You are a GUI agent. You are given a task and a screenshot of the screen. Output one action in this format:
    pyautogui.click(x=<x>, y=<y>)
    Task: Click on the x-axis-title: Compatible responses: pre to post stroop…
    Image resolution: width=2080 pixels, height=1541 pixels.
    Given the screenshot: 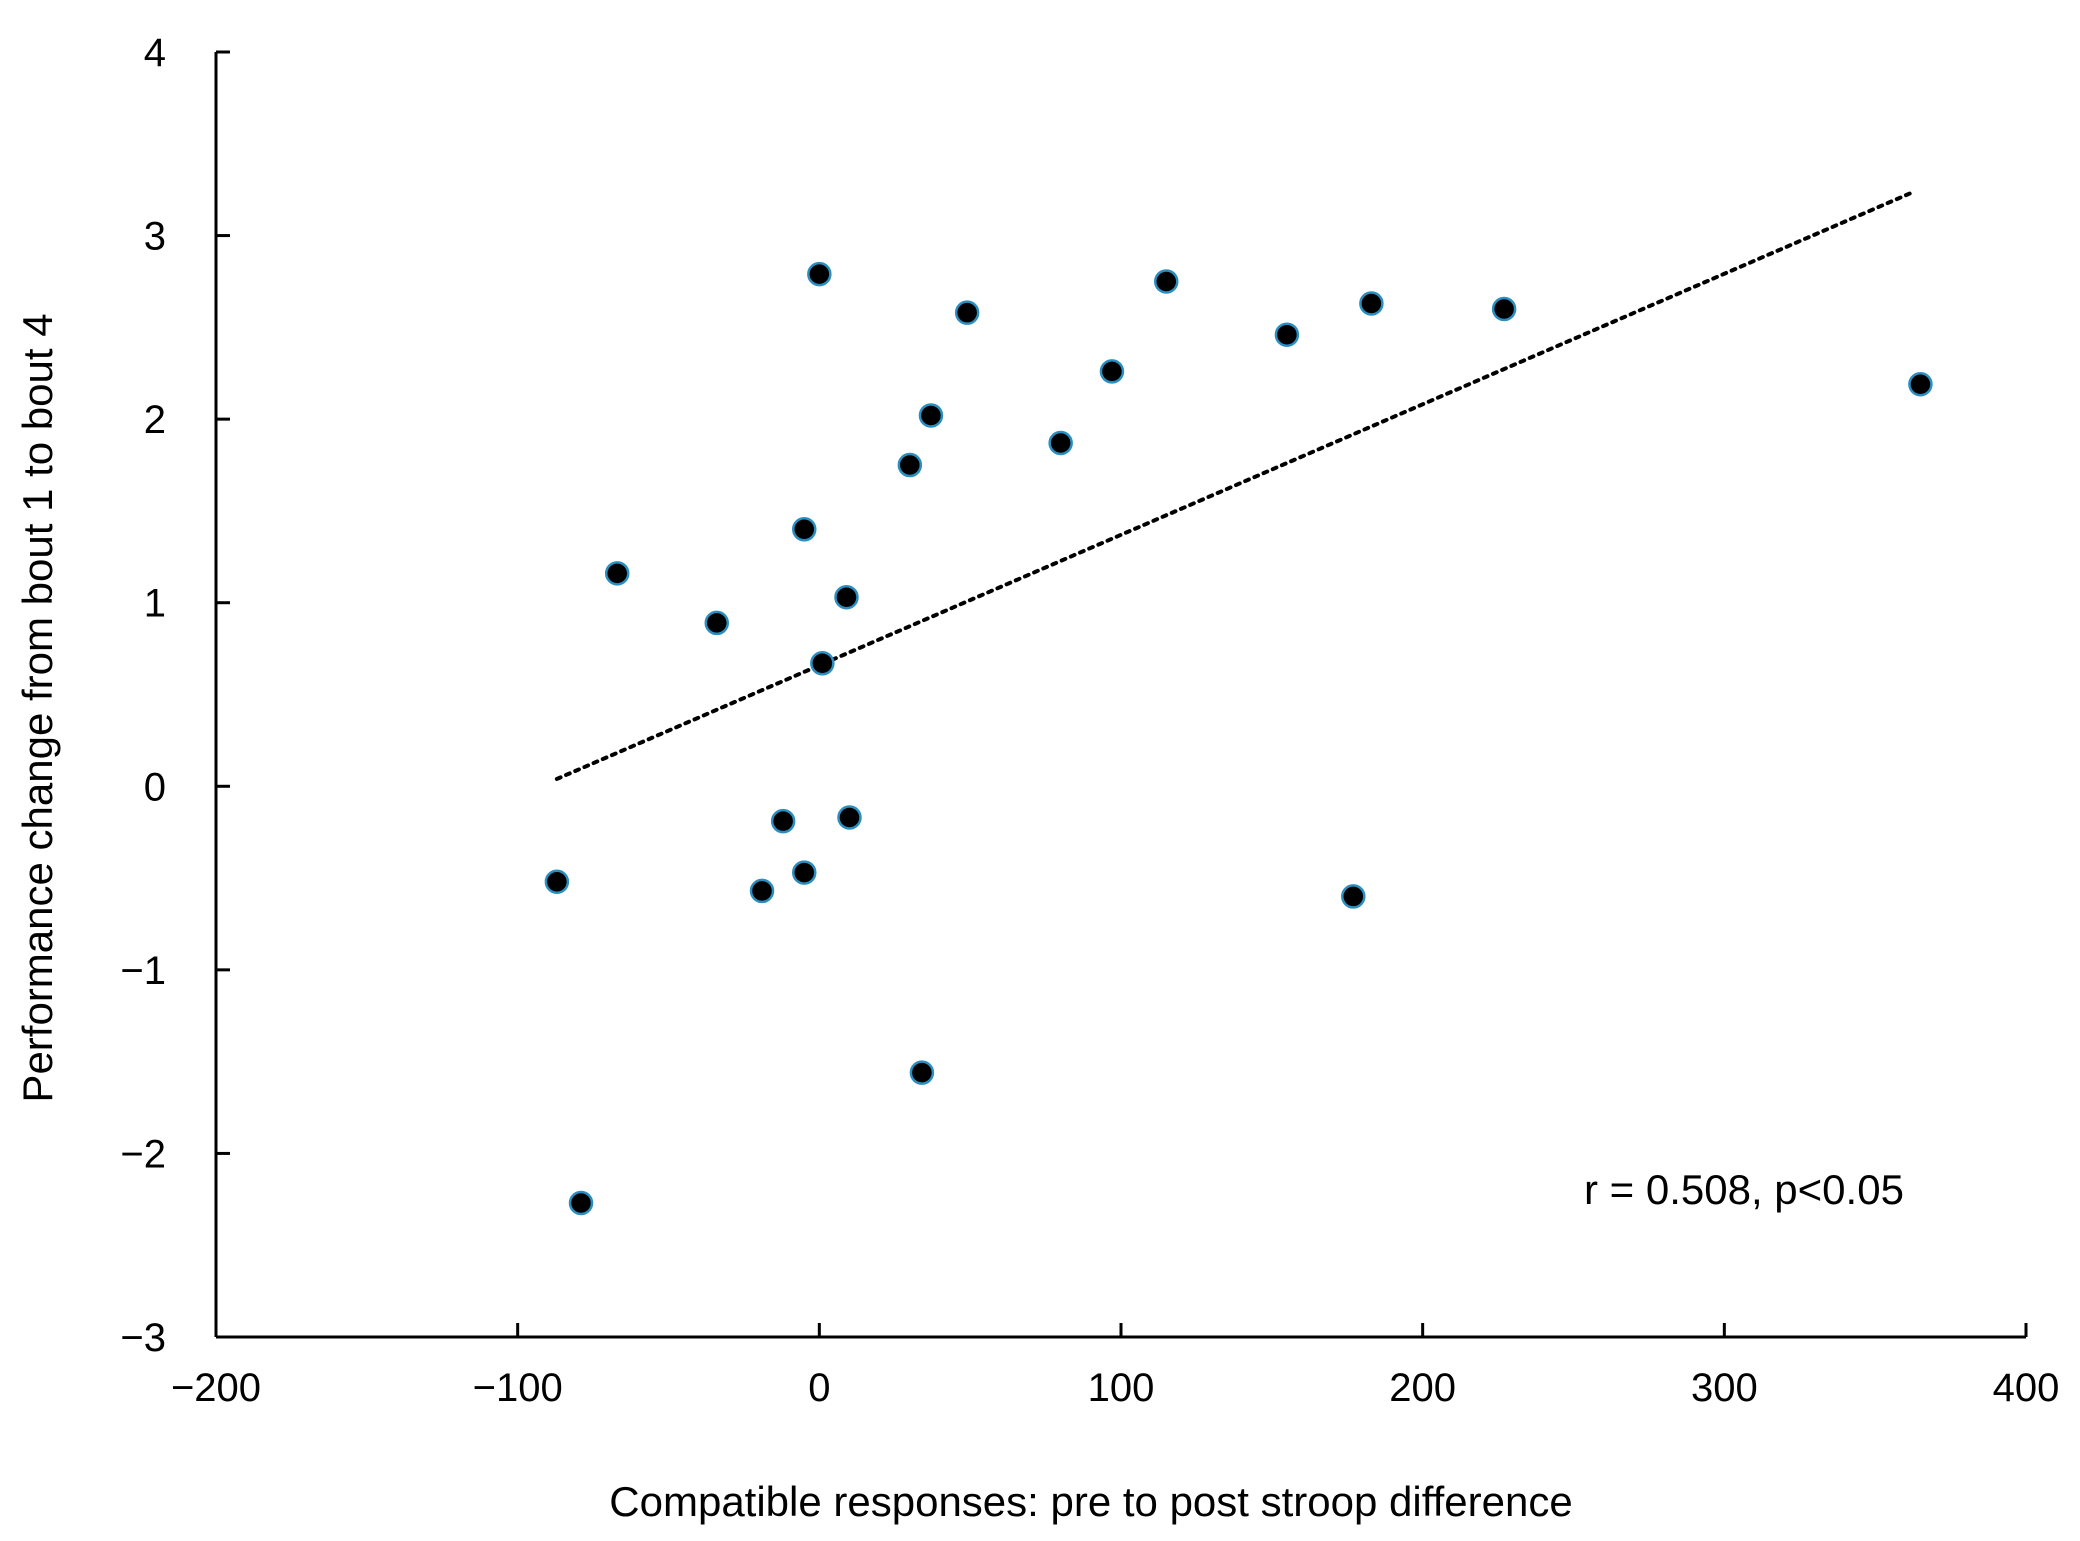 What is the action you would take?
    pyautogui.click(x=1090, y=1501)
    